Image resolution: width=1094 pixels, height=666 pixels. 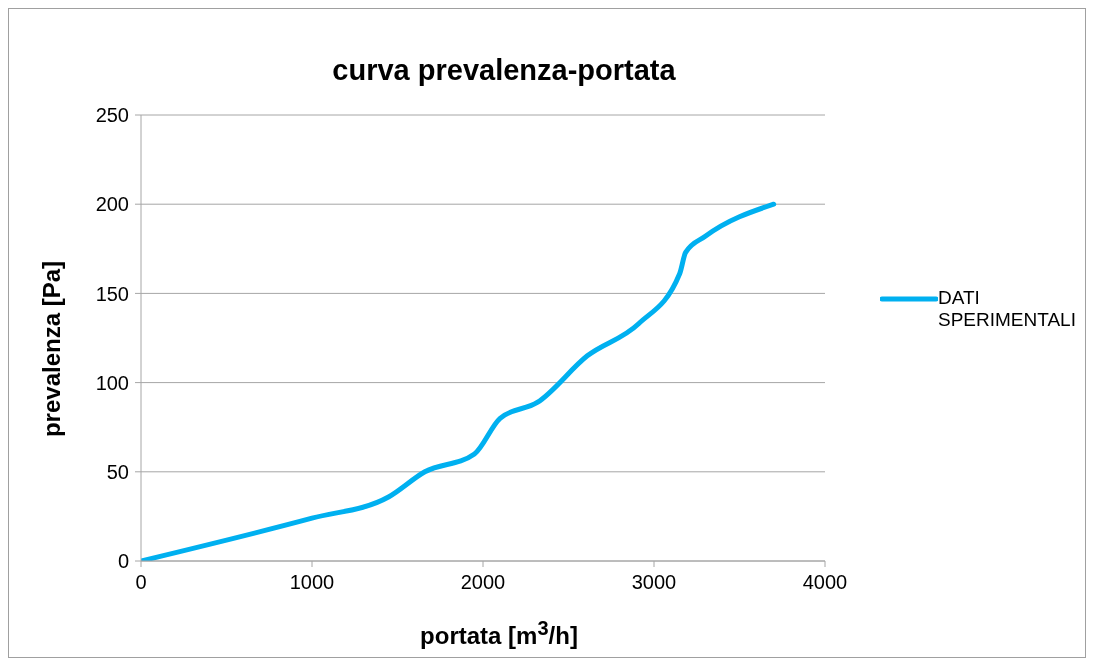 I want to click on y-tick-label: 0, so click(x=123, y=561).